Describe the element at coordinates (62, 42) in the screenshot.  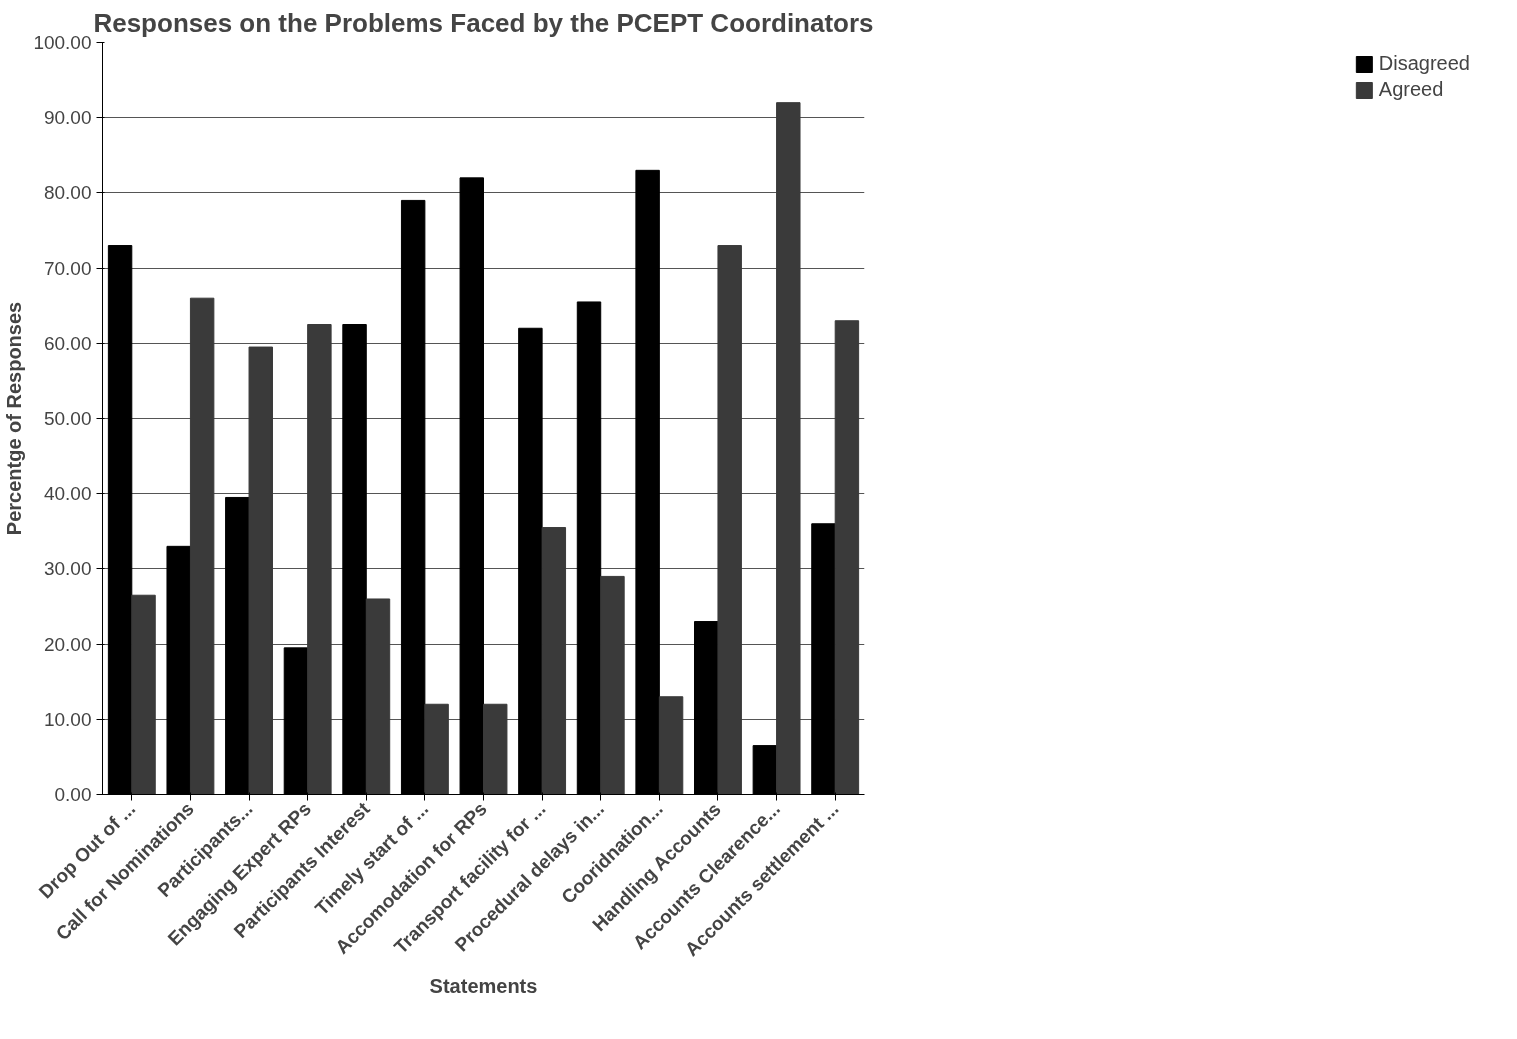
I see `y-tick-label: 100.00` at that location.